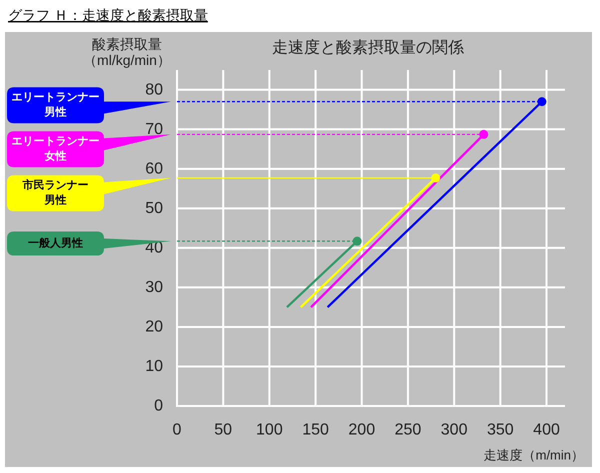  Describe the element at coordinates (154, 287) in the screenshot. I see `y-tick-label: 30` at that location.